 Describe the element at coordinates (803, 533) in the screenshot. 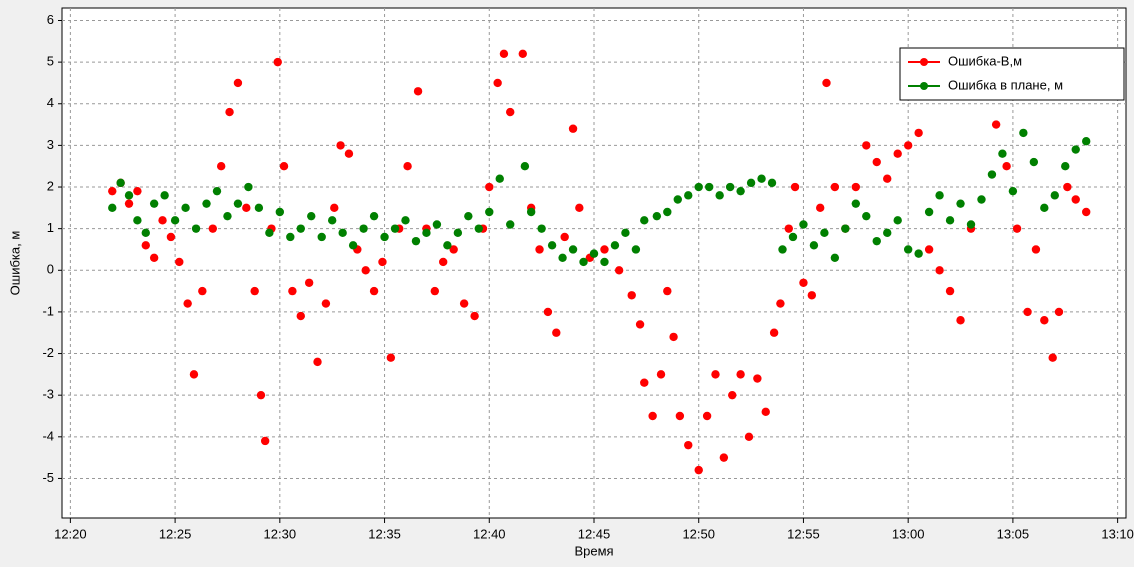

I see `x-tick-label: 12:55` at that location.